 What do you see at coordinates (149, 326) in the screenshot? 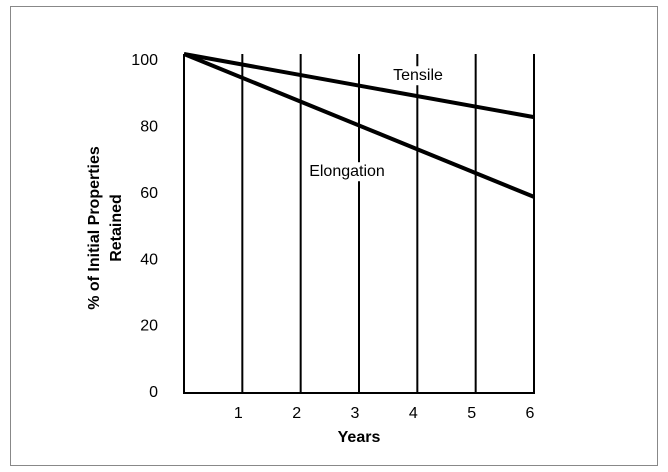
I see `y-tick-label: 20` at bounding box center [149, 326].